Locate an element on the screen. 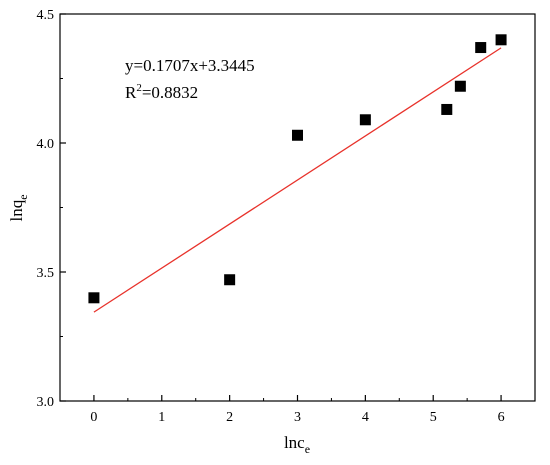 The image size is (550, 465). x-tick-label: 3 is located at coordinates (297, 417).